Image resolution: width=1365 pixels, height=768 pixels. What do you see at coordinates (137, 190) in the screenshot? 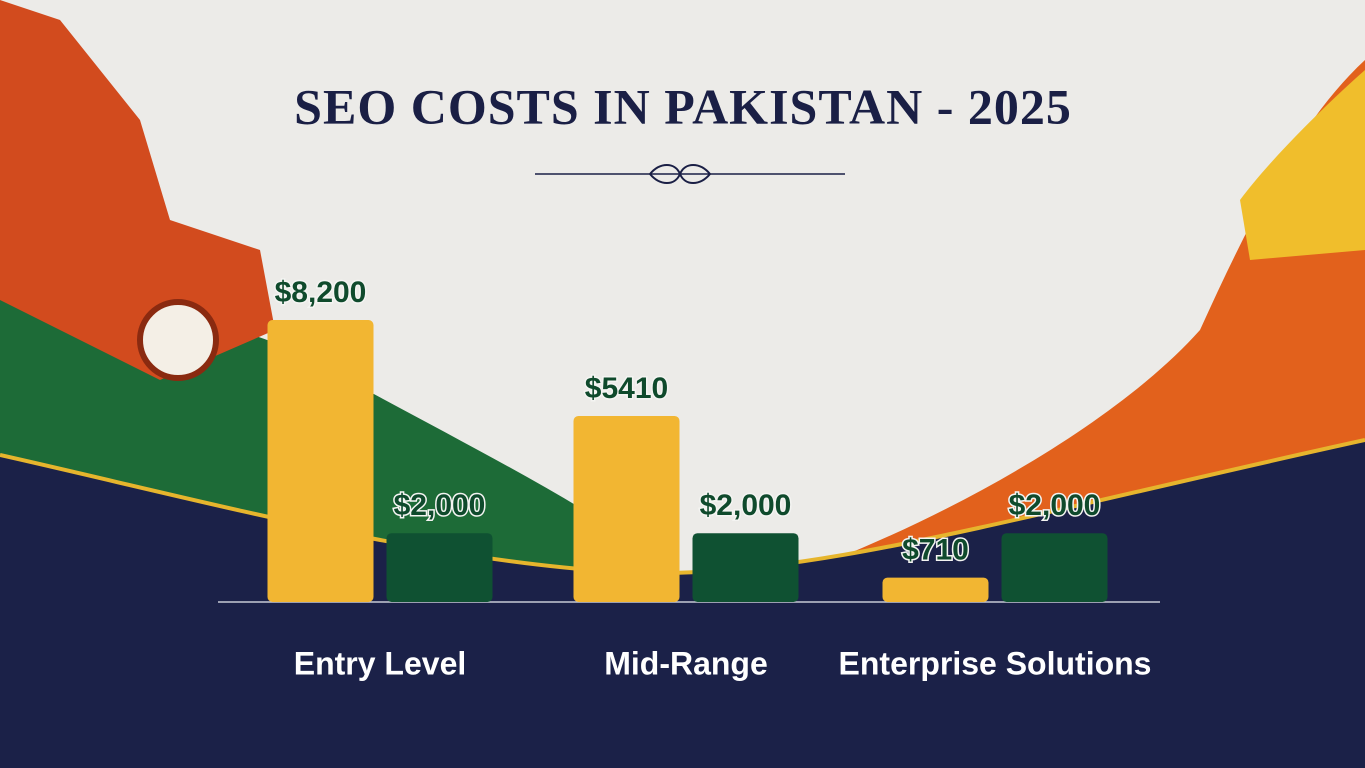
I see `orange-truck` at bounding box center [137, 190].